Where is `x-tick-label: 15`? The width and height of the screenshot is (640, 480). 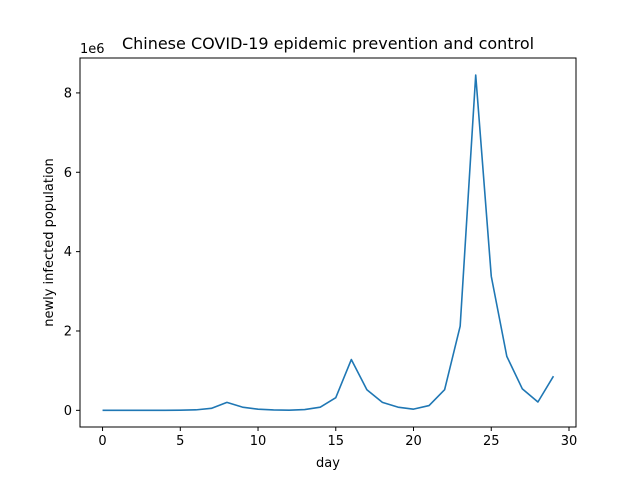 x-tick-label: 15 is located at coordinates (336, 441).